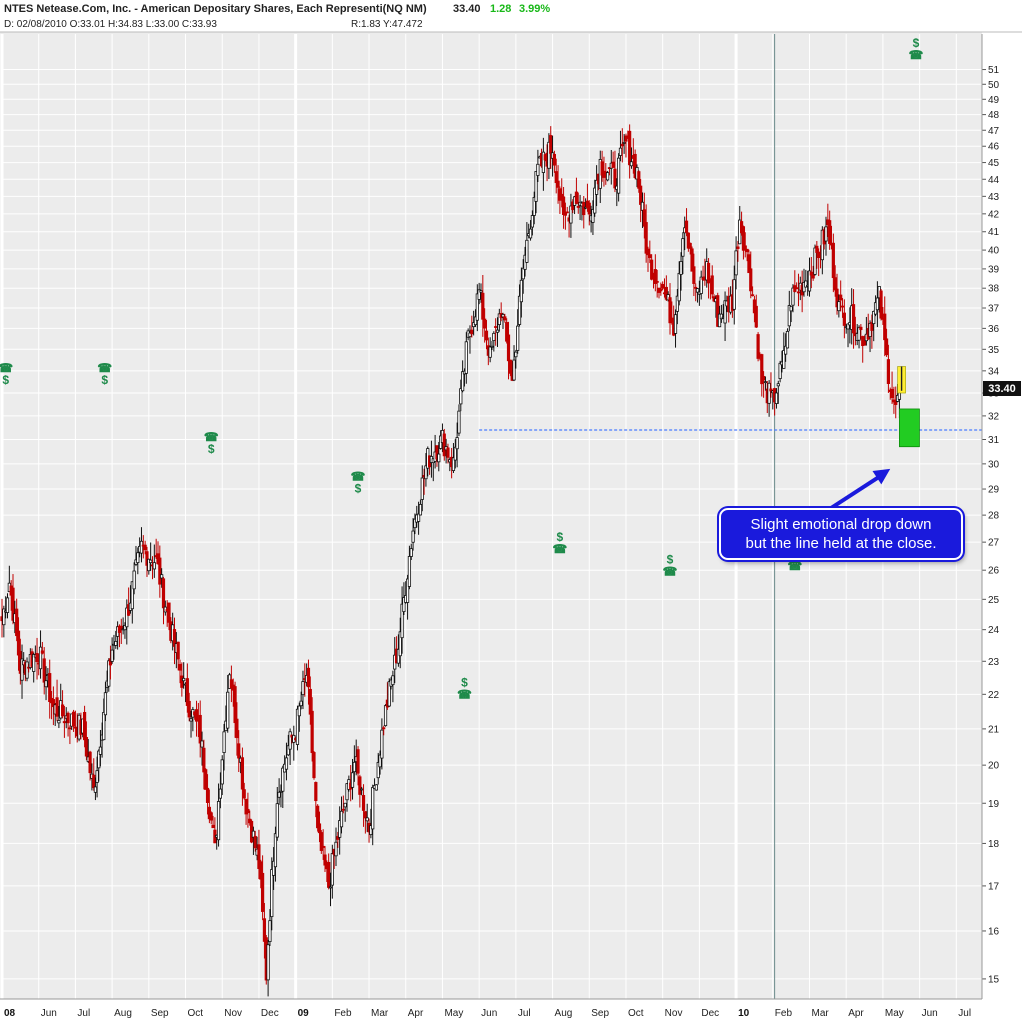 The image size is (1022, 1029). What do you see at coordinates (636, 1013) in the screenshot?
I see `x-tick-label: Oct` at bounding box center [636, 1013].